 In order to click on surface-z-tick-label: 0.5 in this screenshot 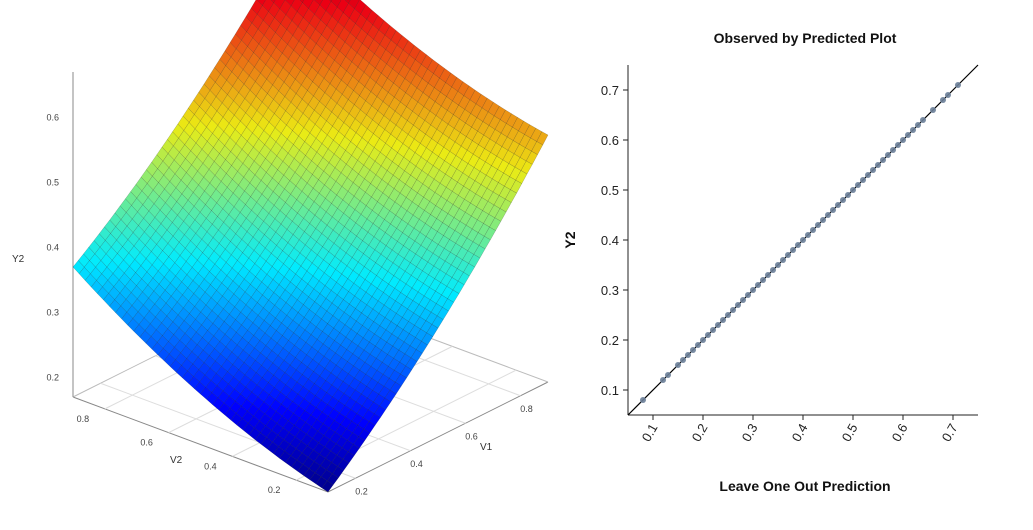, I will do `click(52, 183)`.